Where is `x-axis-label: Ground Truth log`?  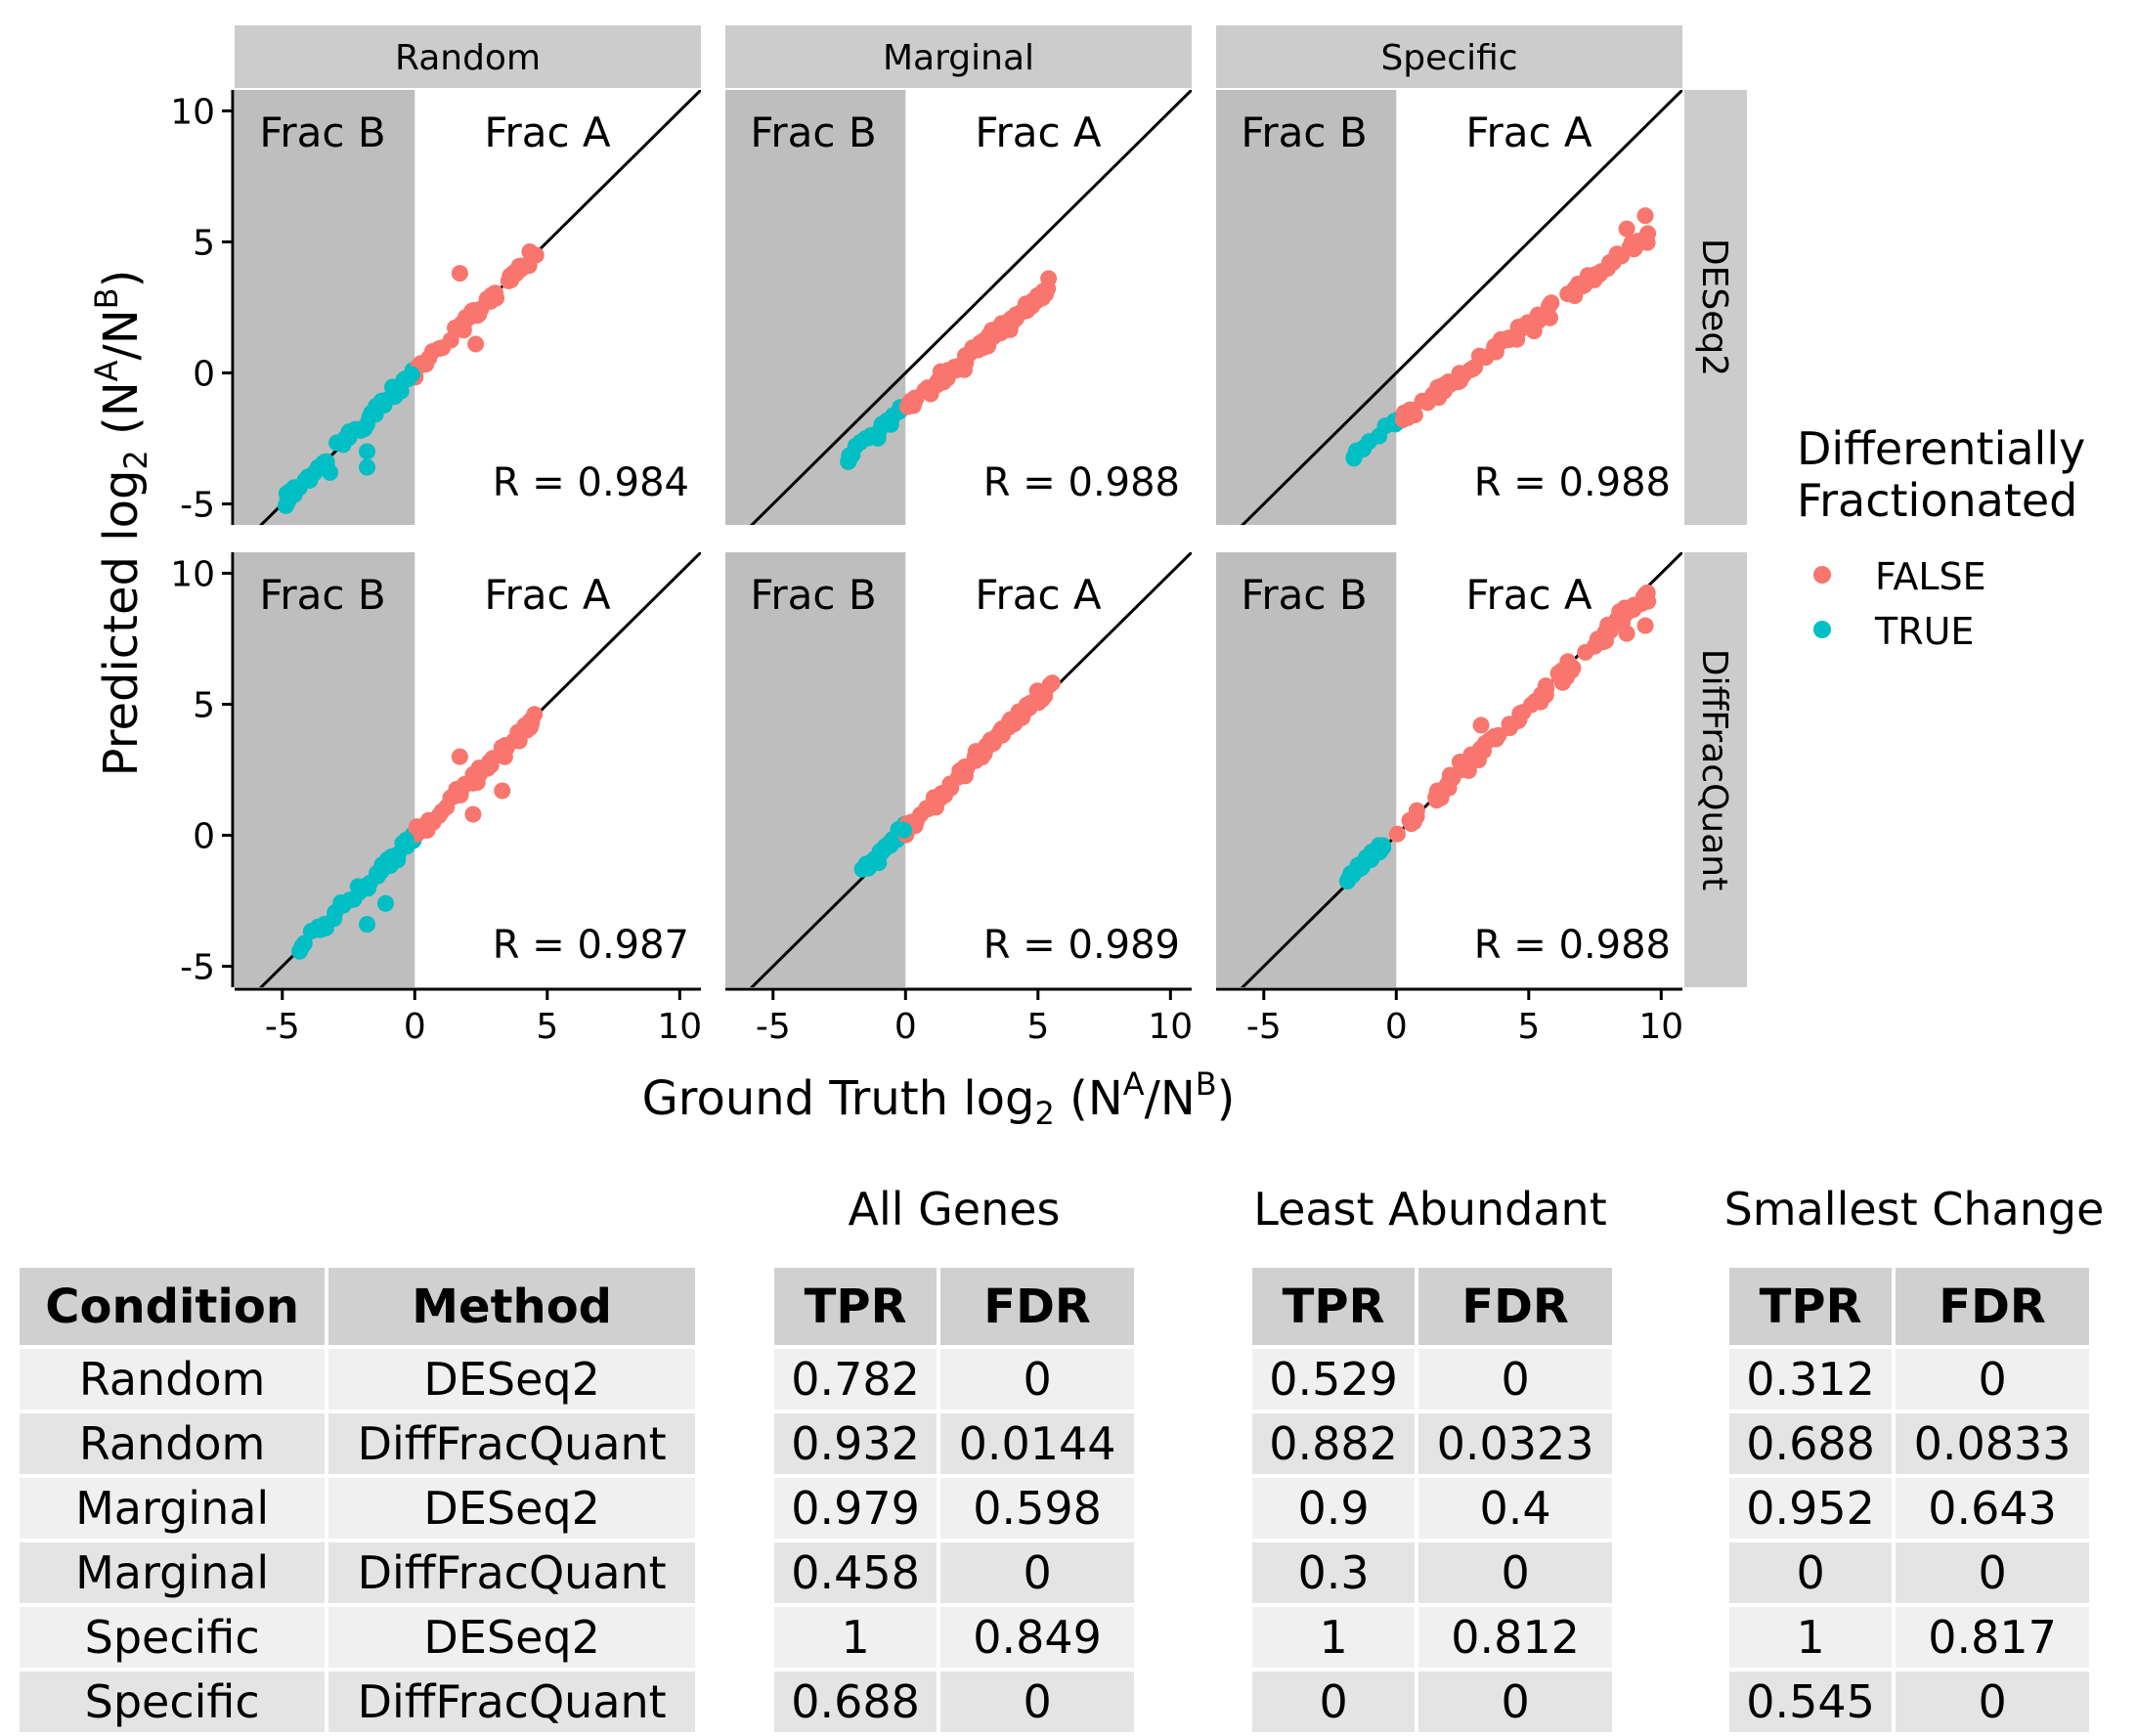
x-axis-label: Ground Truth log is located at coordinates (838, 1098).